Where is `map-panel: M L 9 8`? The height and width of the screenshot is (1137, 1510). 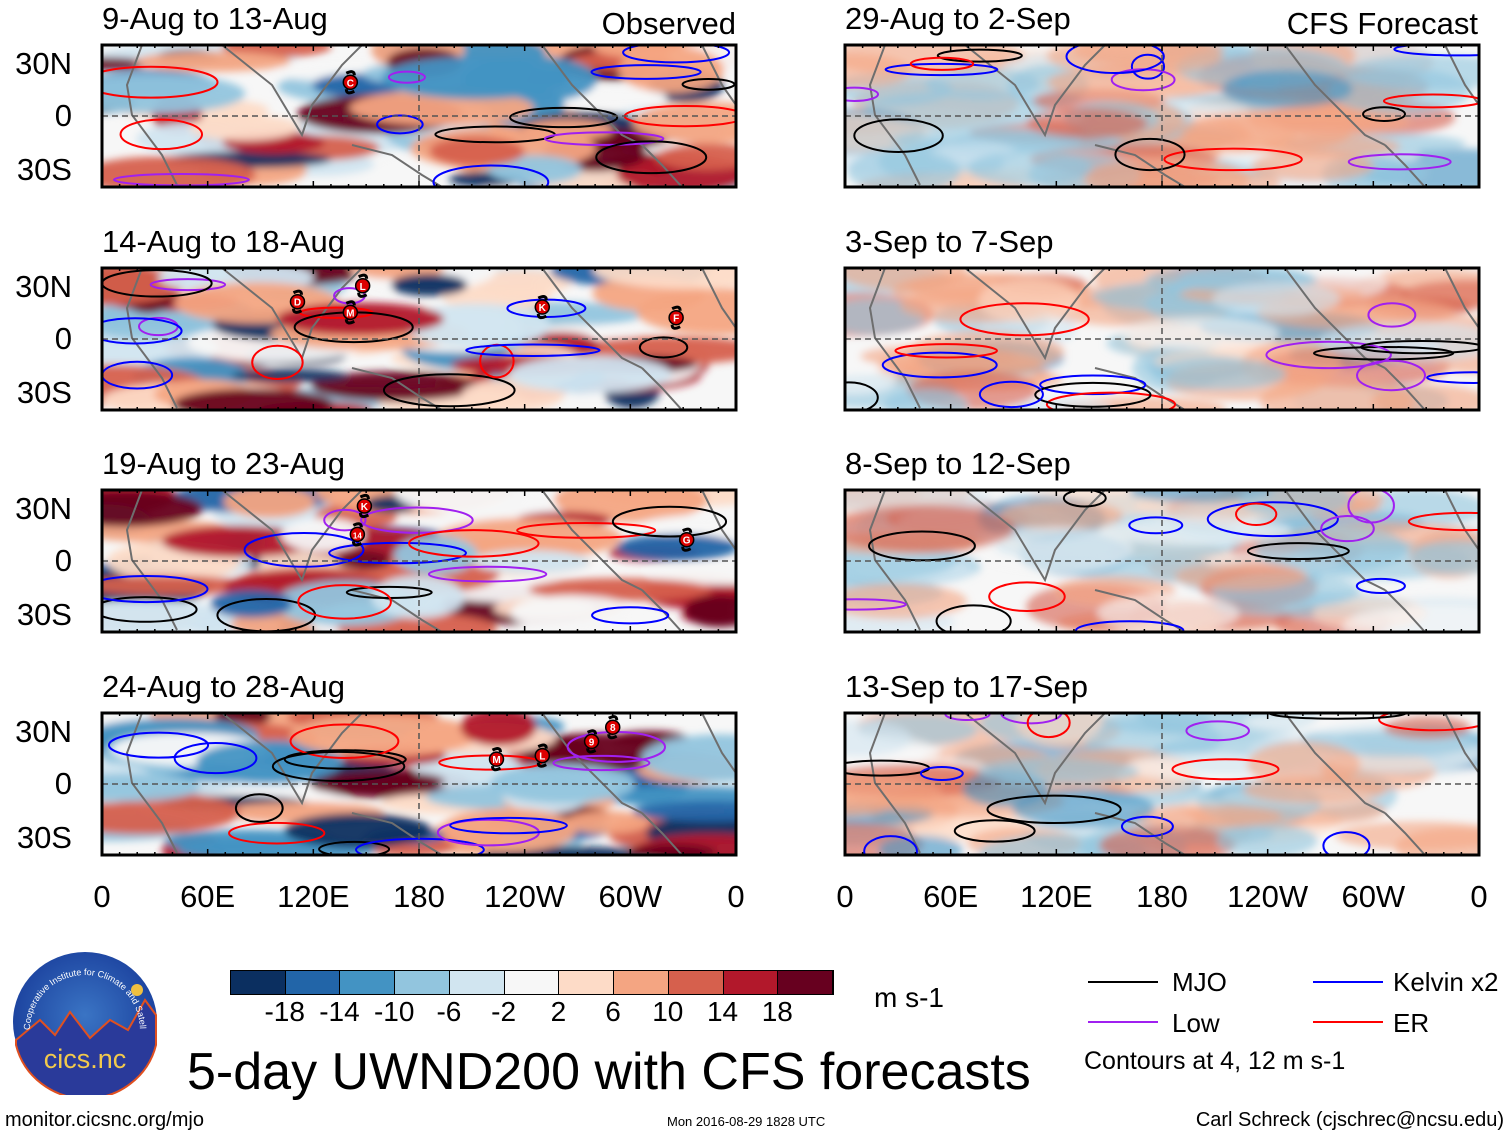
map-panel: M L 9 8 is located at coordinates (419, 784).